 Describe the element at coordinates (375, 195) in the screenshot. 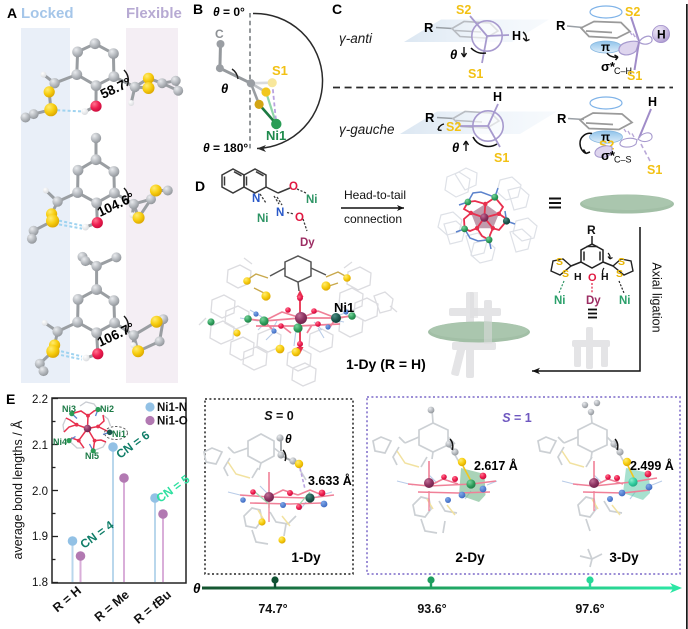

I see `svg-text: Head-to-tail` at that location.